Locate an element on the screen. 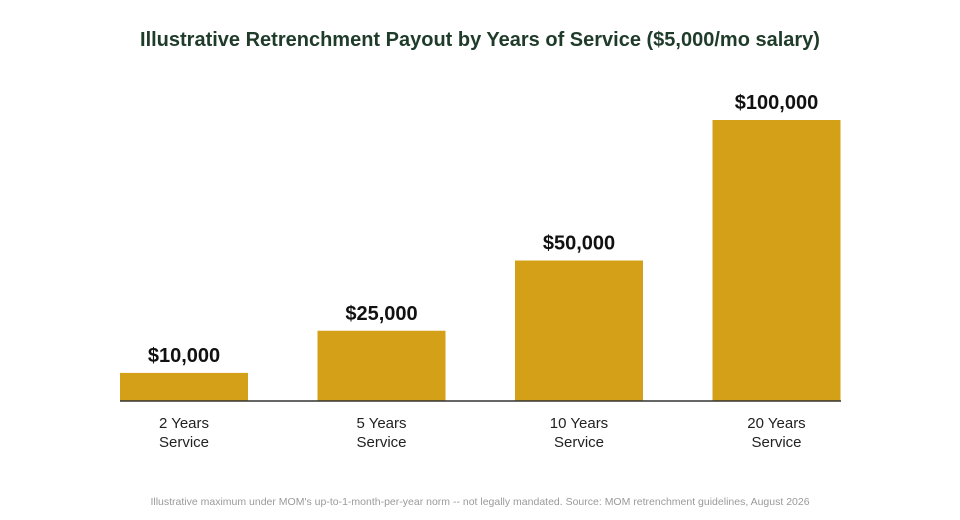 The height and width of the screenshot is (520, 960). category-label-4: 20 Years Service is located at coordinates (776, 433).